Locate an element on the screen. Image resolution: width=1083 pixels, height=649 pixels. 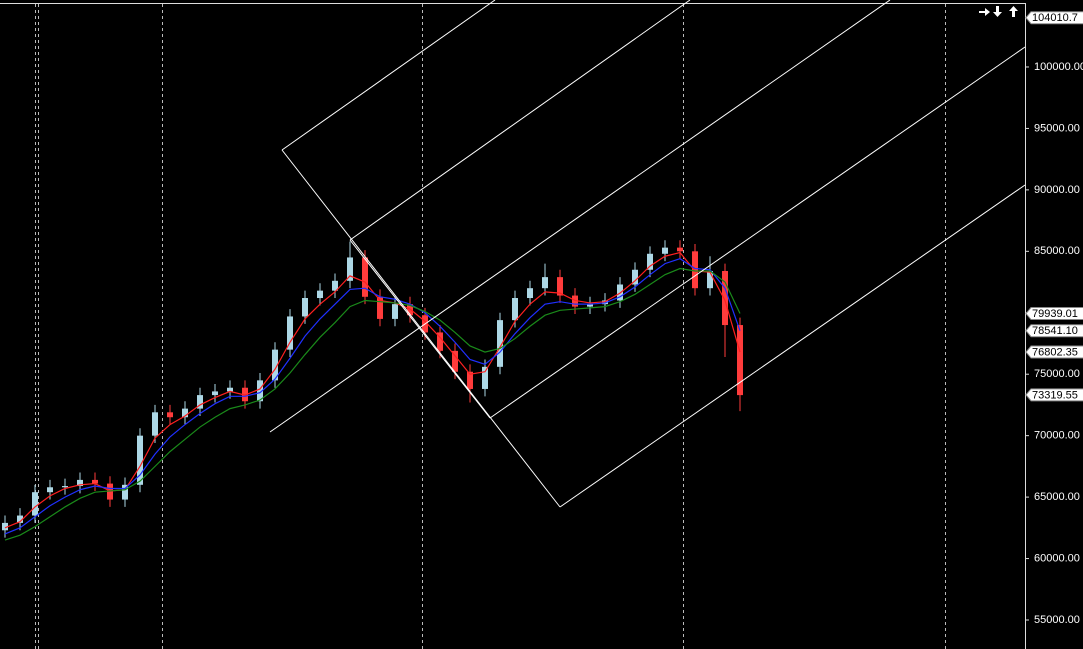
price-label-text: 104010.7 is located at coordinates (1055, 18).